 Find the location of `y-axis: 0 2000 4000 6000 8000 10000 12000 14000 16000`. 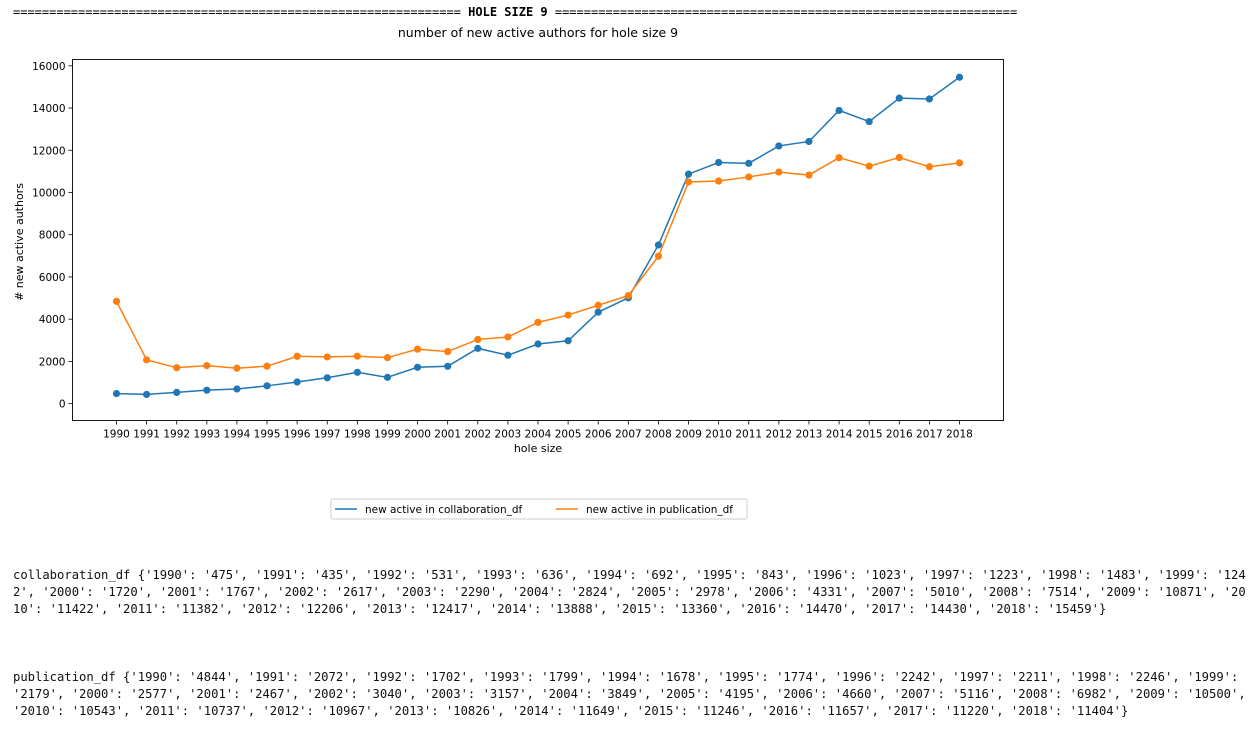

y-axis: 0 2000 4000 6000 8000 10000 12000 14000 16000 is located at coordinates (52, 236).